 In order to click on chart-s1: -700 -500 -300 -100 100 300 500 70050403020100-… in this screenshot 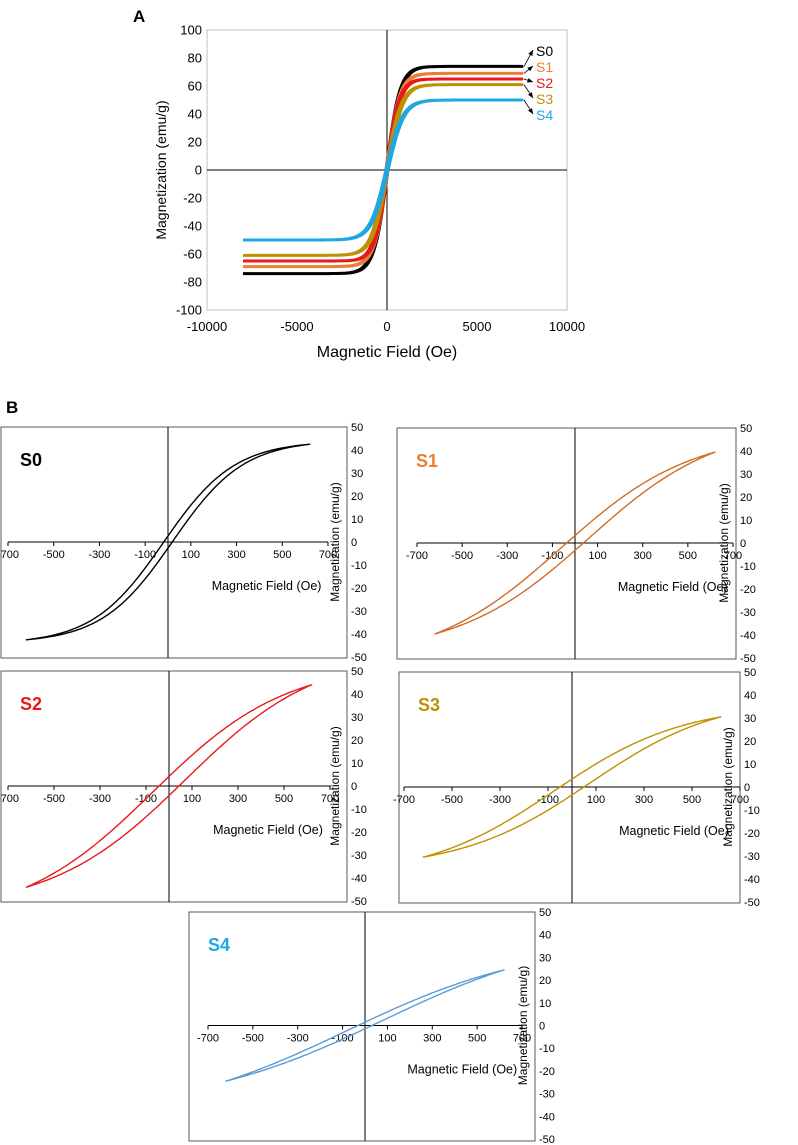, I will do `click(576, 544)`.